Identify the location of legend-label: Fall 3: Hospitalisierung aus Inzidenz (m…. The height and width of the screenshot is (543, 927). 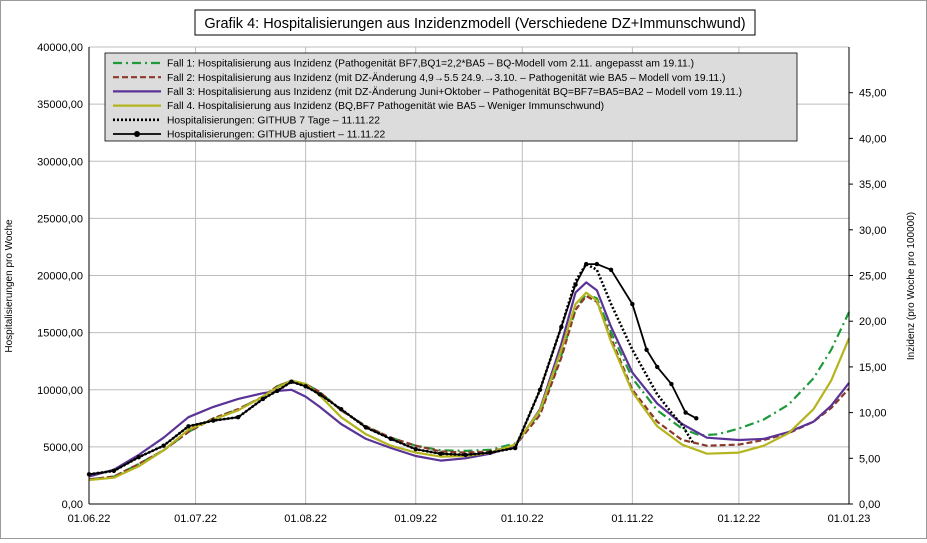
(454, 92).